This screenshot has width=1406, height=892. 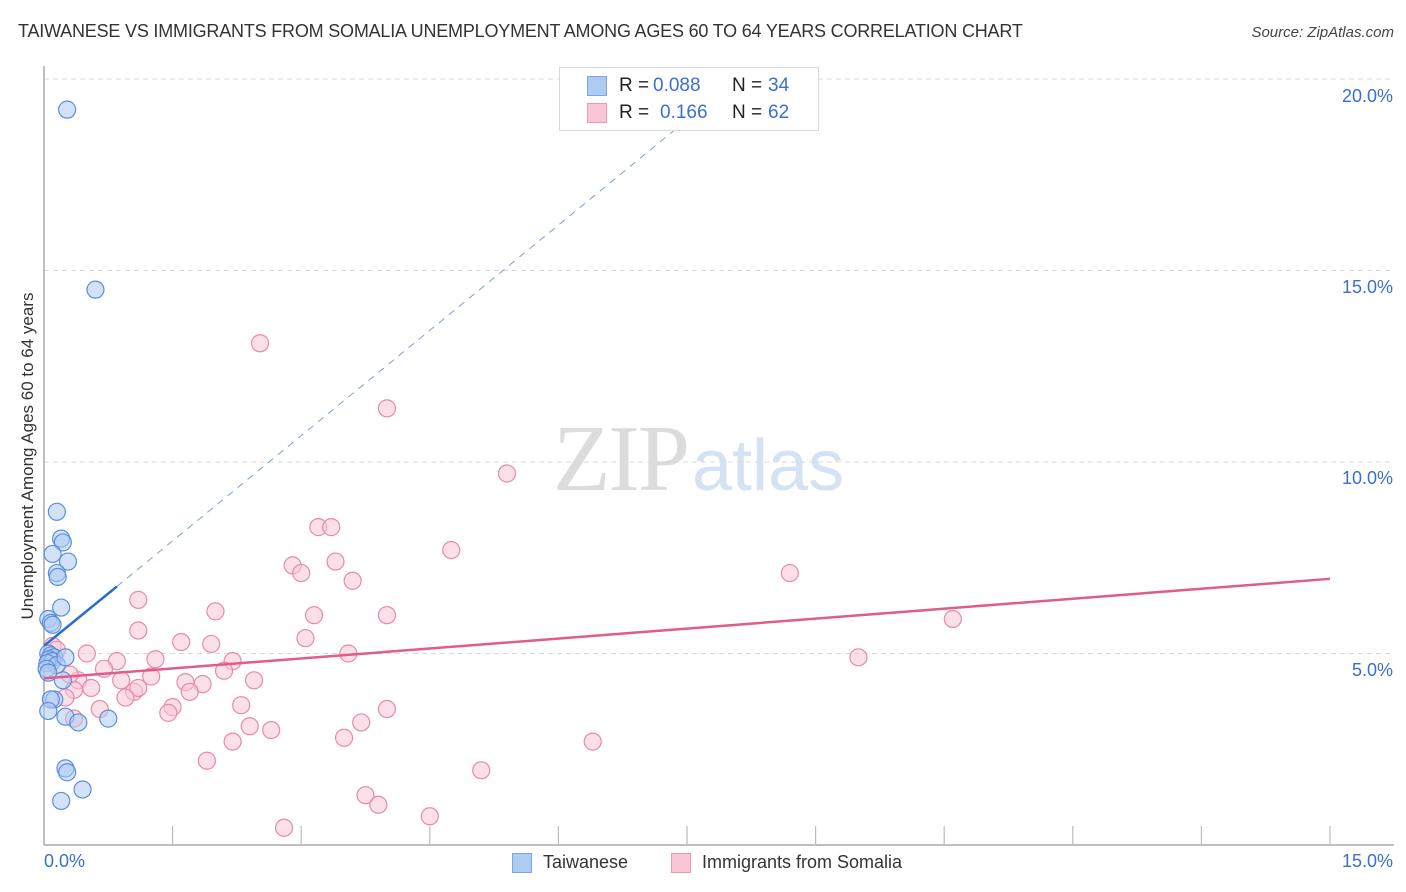 I want to click on legend-label: Immigrants from Somalia, so click(x=802, y=862).